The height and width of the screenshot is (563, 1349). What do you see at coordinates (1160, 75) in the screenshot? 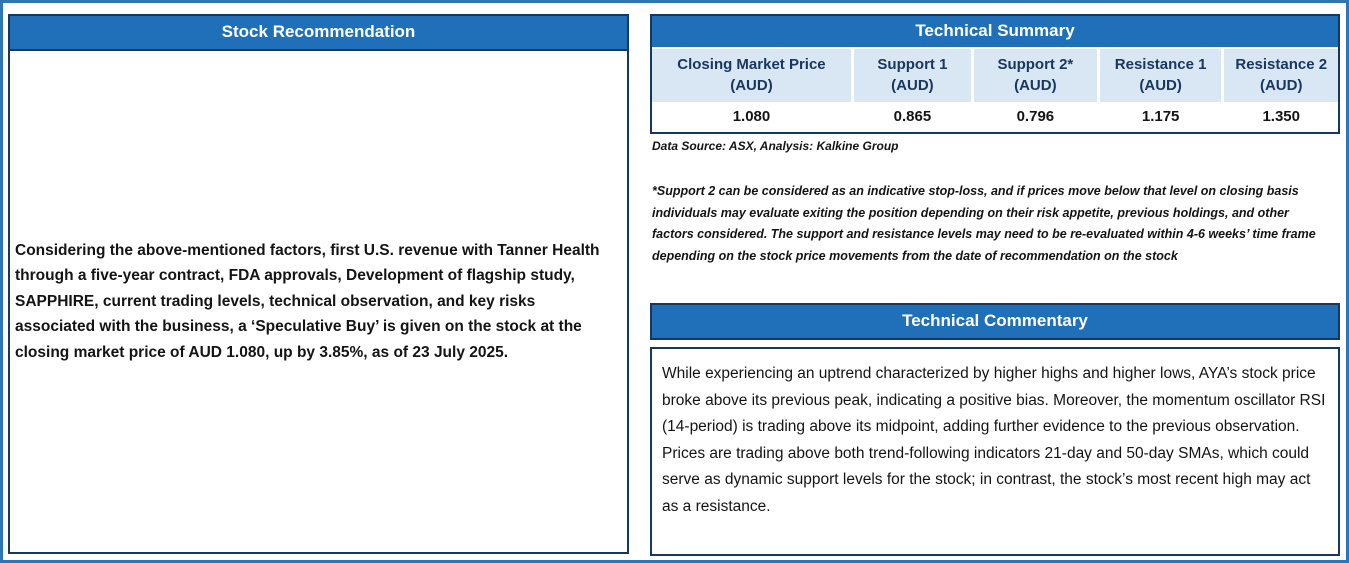
I see `table-header-cell: Resistance 1 (AUD)` at bounding box center [1160, 75].